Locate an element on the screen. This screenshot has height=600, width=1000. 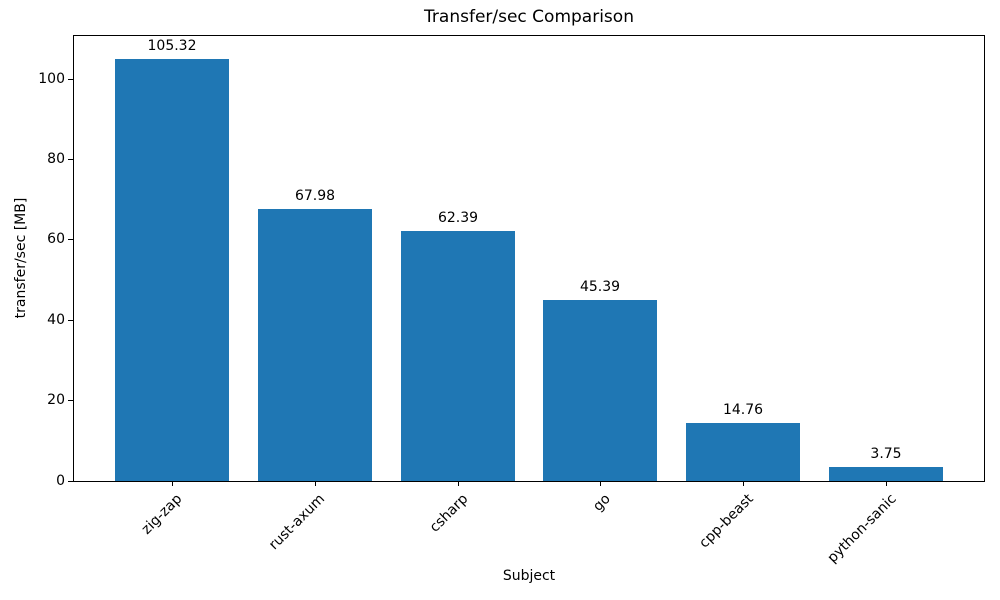
bar-rust-axum is located at coordinates (315, 345).